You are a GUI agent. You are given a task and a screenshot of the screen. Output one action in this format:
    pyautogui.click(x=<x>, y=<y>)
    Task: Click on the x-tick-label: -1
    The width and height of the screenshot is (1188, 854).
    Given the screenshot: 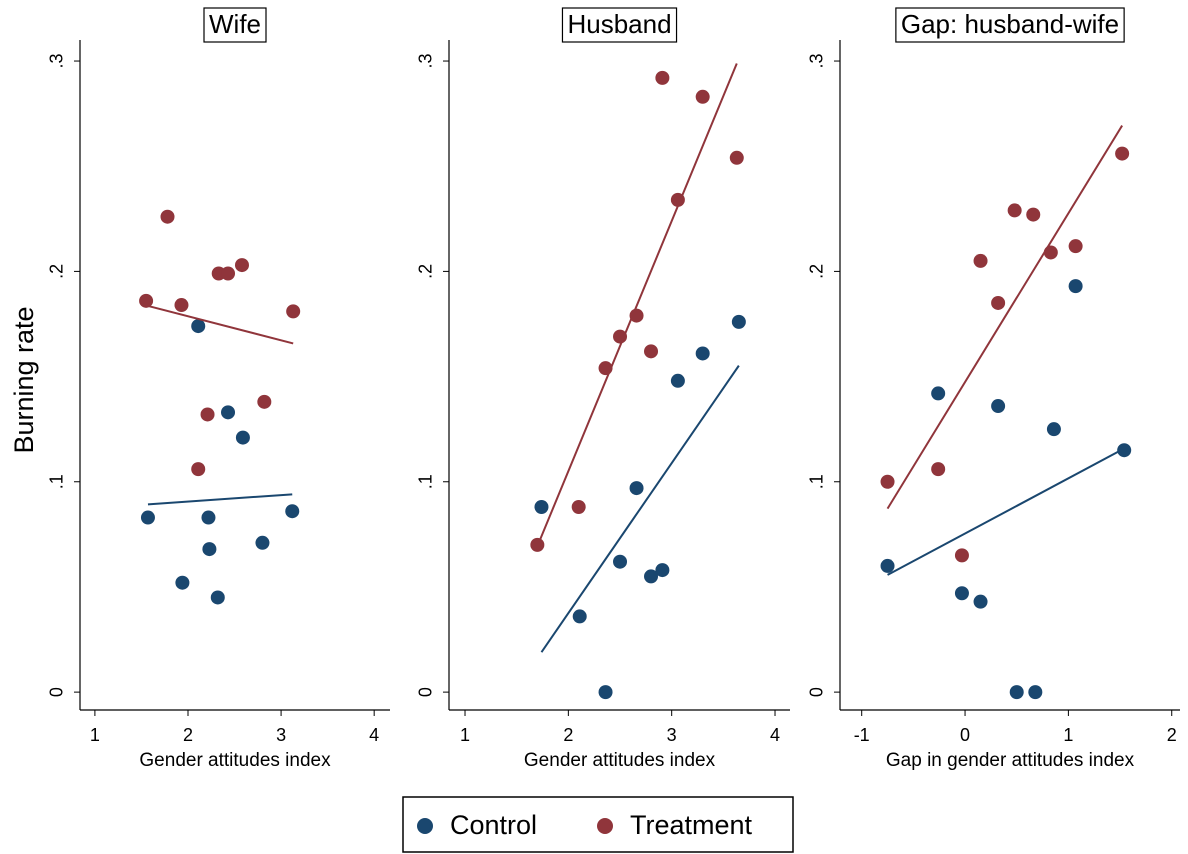 What is the action you would take?
    pyautogui.click(x=862, y=735)
    